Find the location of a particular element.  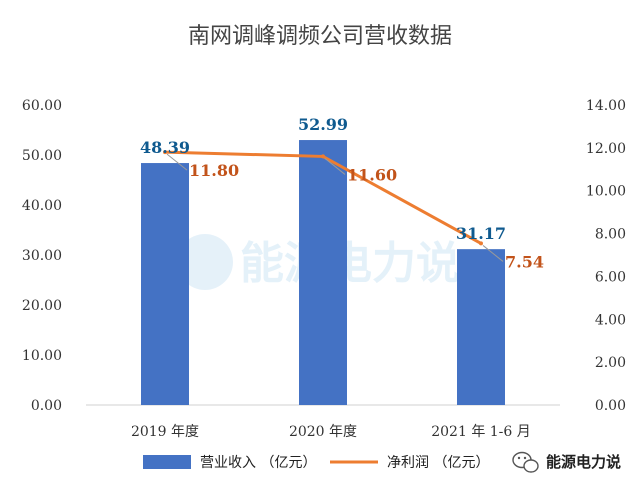

y-right-tick-label: 10.00 is located at coordinates (606, 192).